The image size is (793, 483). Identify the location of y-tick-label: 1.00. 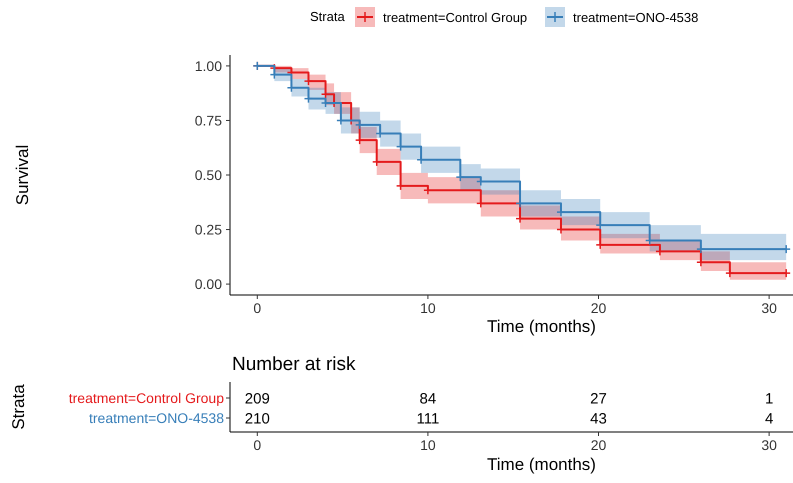
(208, 66).